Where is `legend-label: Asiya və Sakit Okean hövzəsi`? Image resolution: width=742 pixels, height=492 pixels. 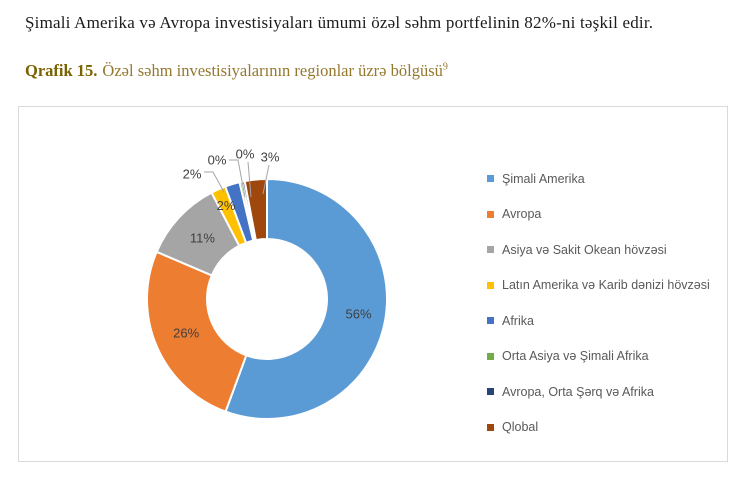
legend-label: Asiya və Sakit Okean hövzəsi is located at coordinates (584, 249).